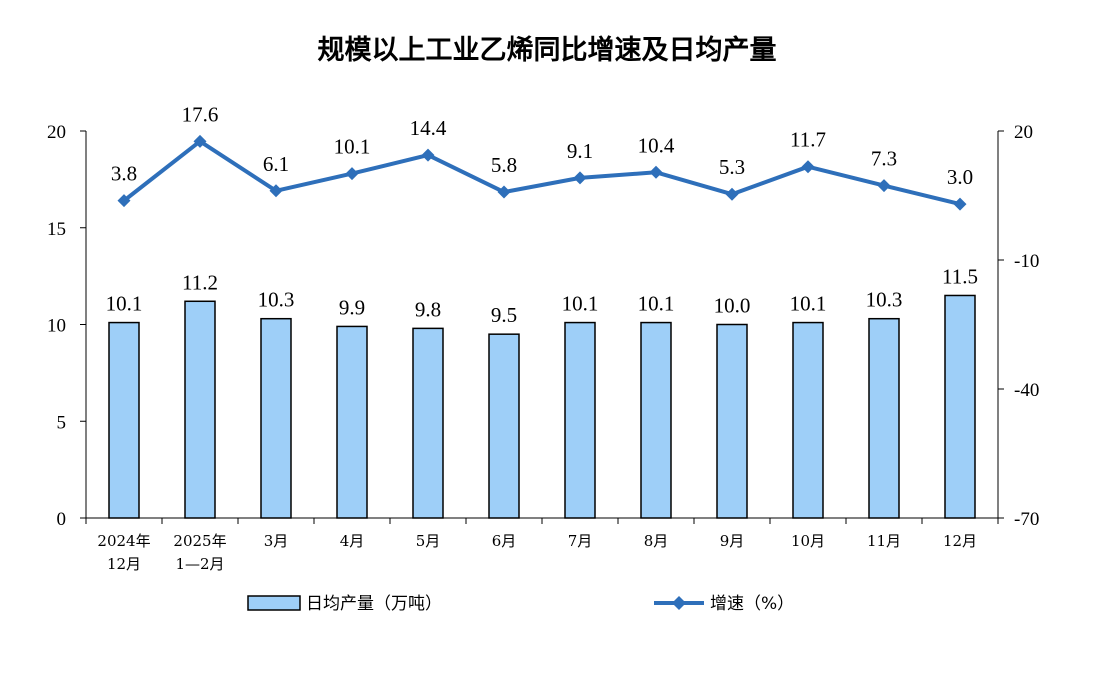  What do you see at coordinates (752, 604) in the screenshot?
I see `legend-line-label: 增速（%）` at bounding box center [752, 604].